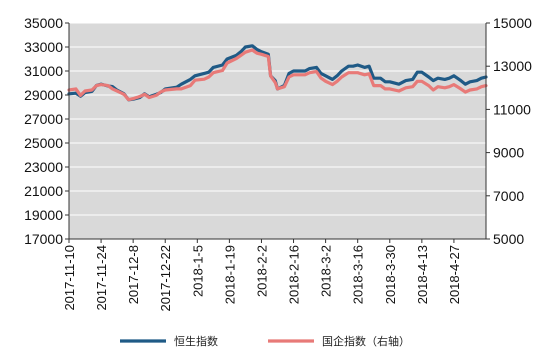 The image size is (546, 349). I want to click on x-tick-label: 2017-11-10, so click(69, 278).